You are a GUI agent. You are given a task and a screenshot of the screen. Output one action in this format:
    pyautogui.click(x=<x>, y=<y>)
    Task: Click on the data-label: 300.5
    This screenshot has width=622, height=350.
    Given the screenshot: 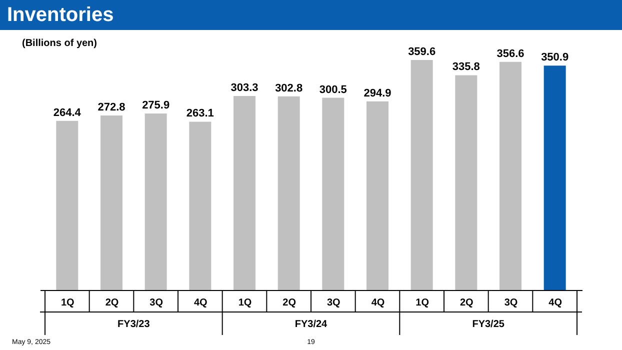 What is the action you would take?
    pyautogui.click(x=333, y=90)
    